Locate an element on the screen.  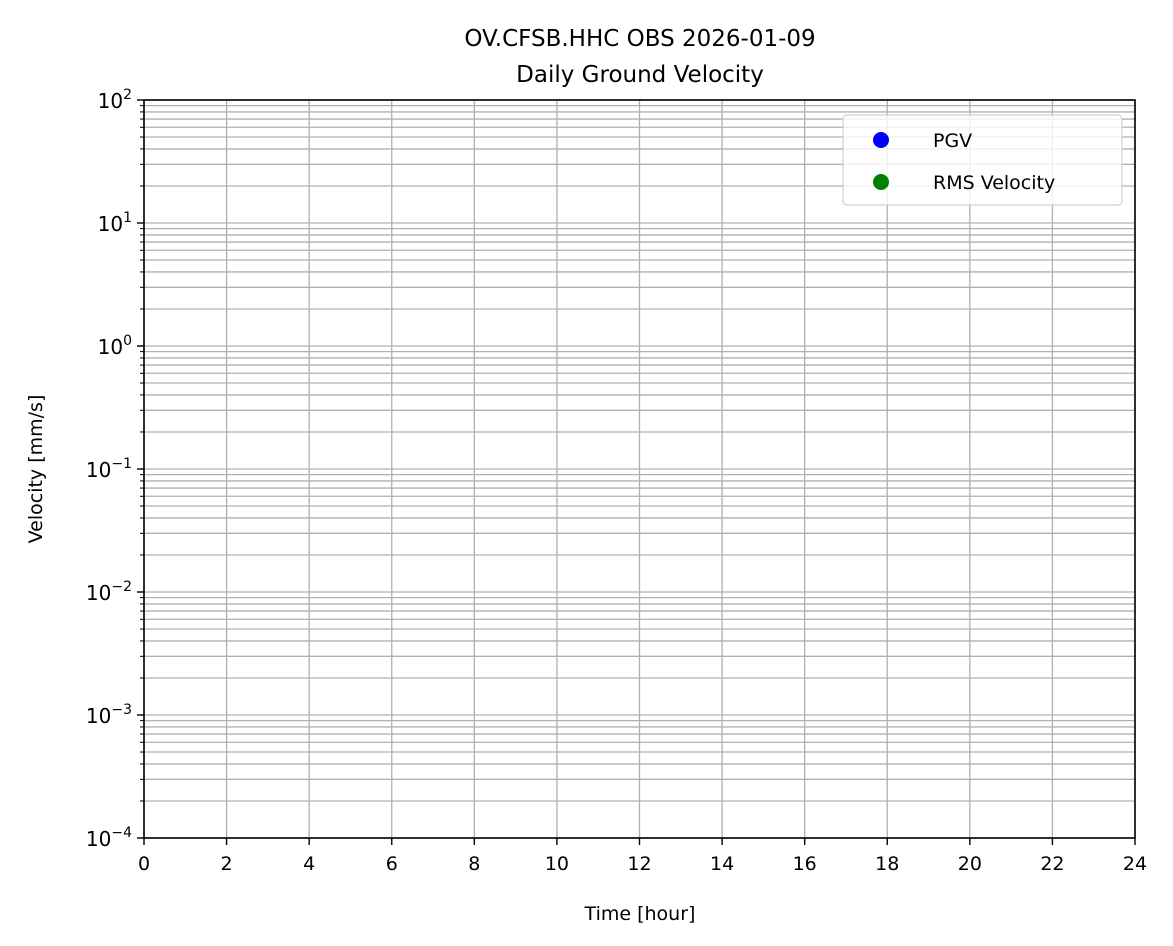
legend-label-pgv: PGV is located at coordinates (952, 141).